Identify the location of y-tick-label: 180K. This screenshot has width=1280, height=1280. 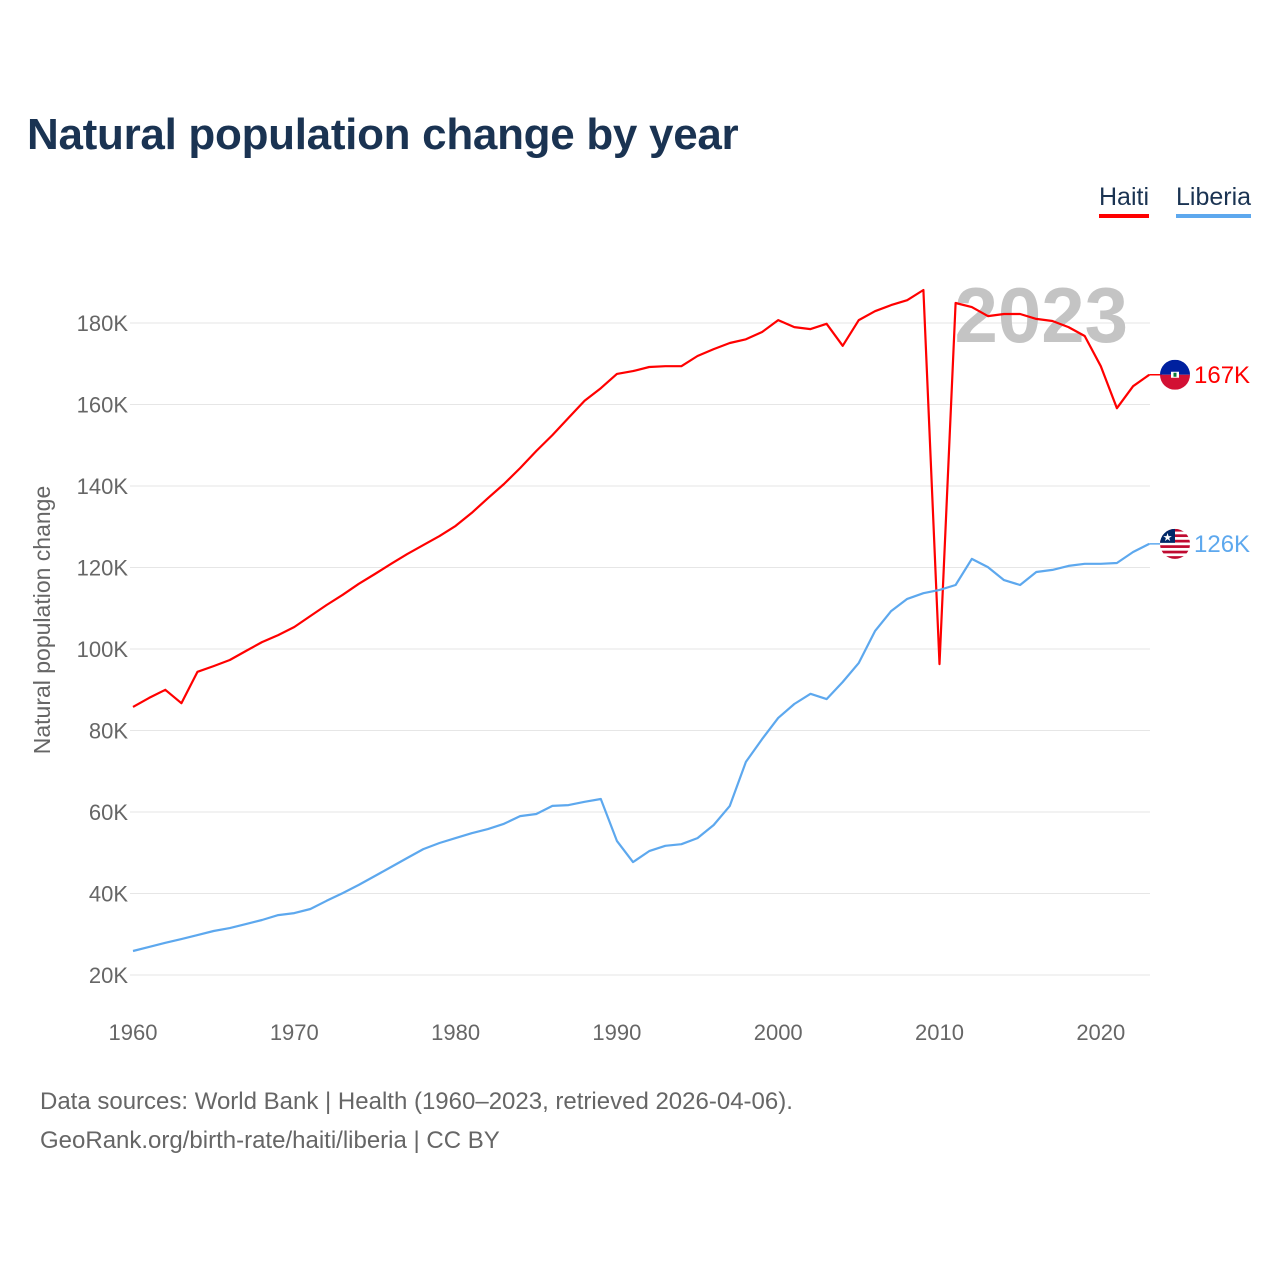
(103, 323).